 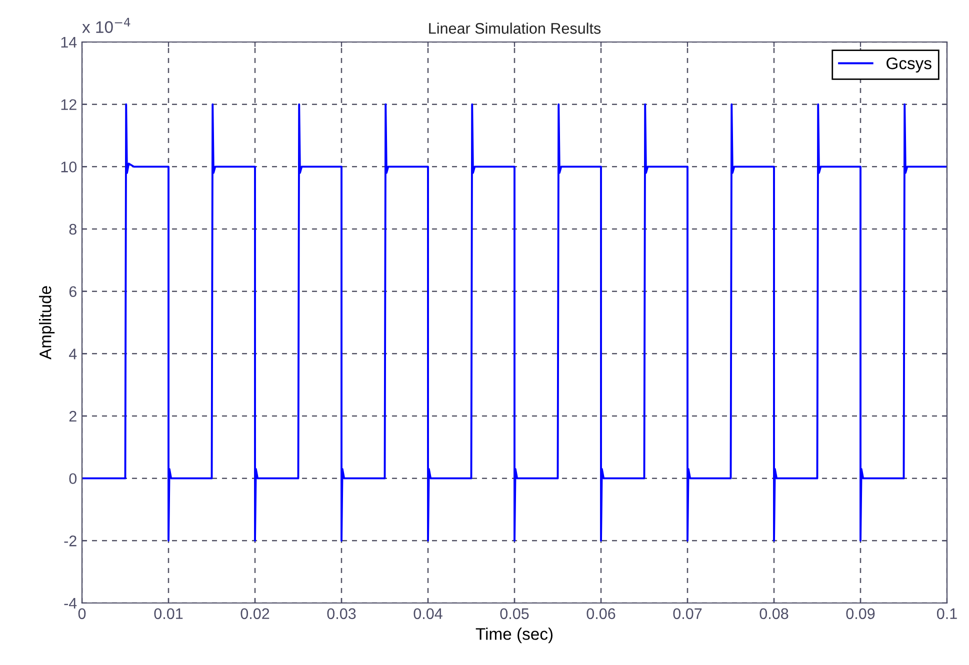 What do you see at coordinates (514, 614) in the screenshot?
I see `x-tick-label: 0.05` at bounding box center [514, 614].